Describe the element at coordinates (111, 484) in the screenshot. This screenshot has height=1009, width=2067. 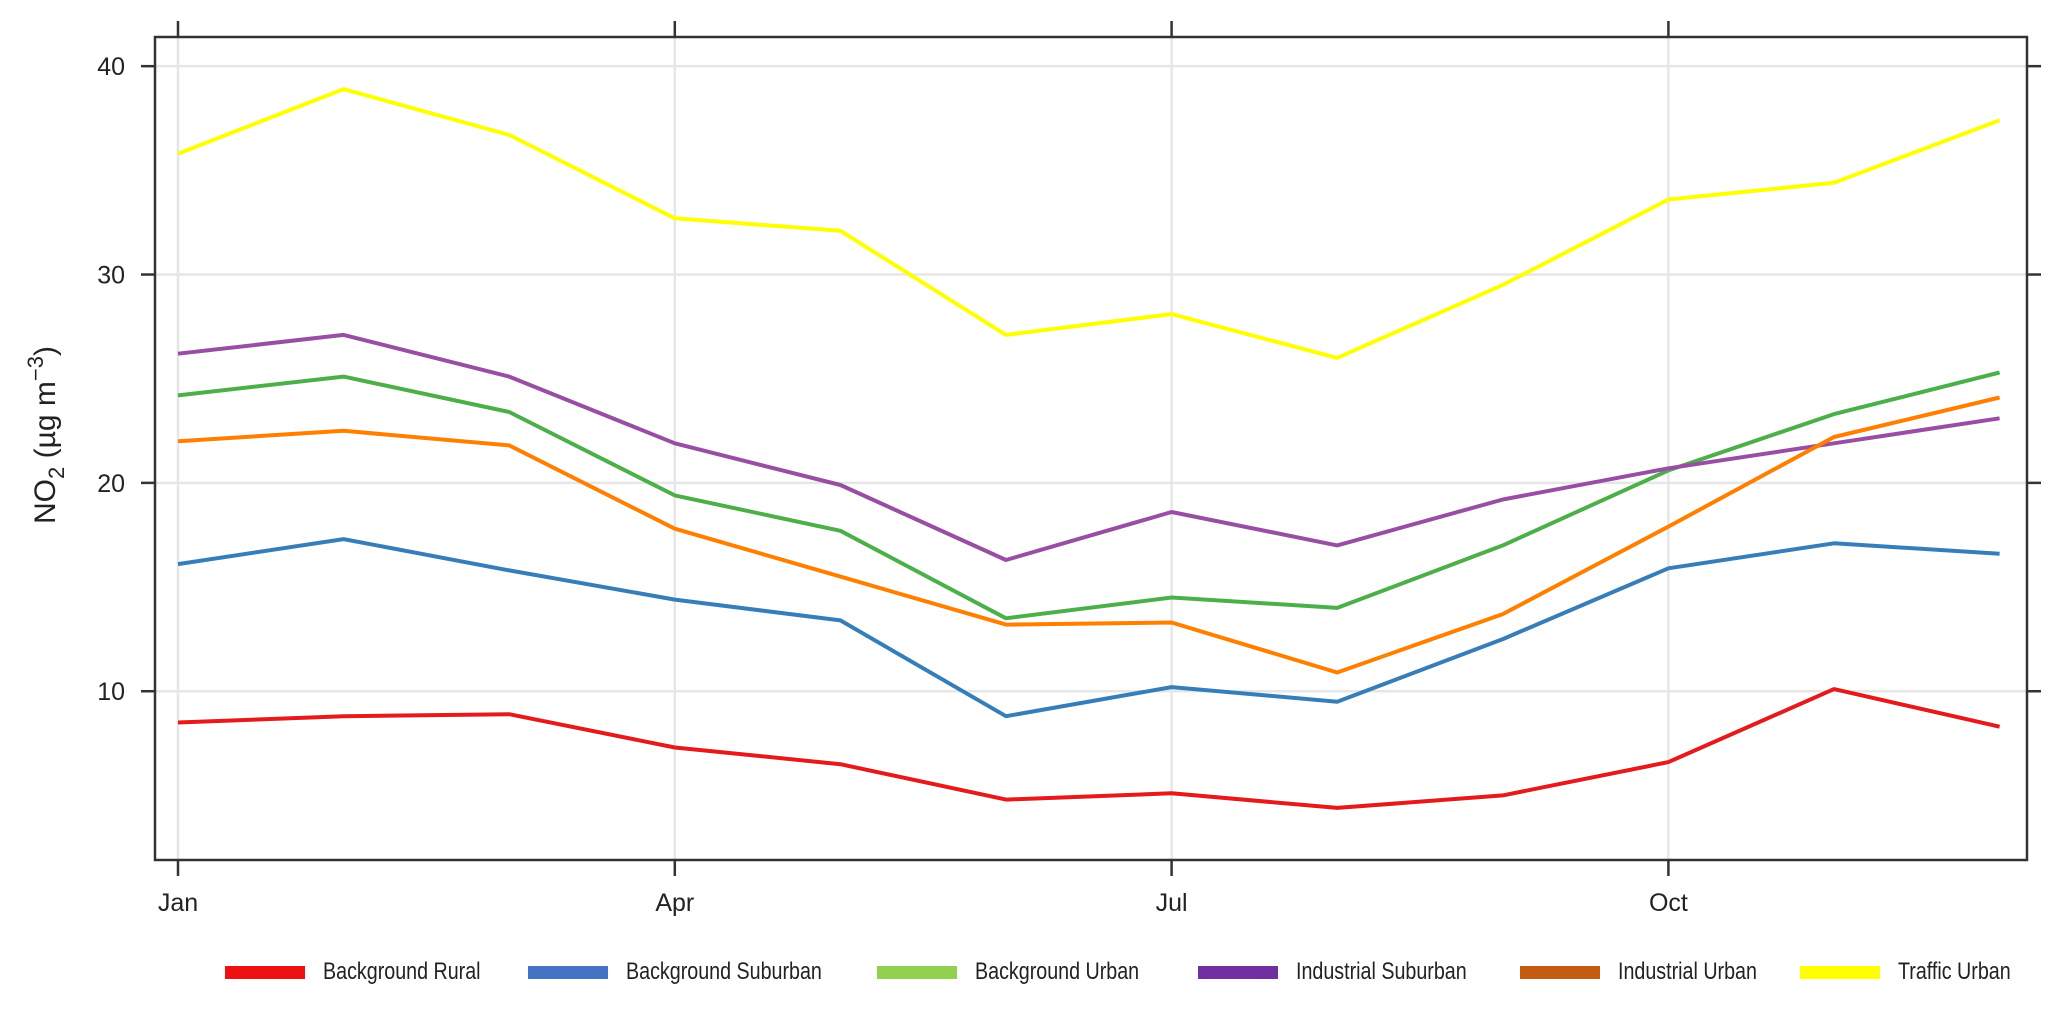
I see `y-tick-label: 20` at that location.